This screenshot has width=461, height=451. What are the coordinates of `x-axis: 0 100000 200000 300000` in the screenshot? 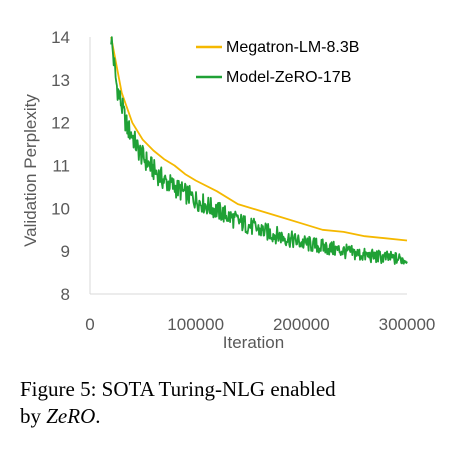 It's located at (260, 313).